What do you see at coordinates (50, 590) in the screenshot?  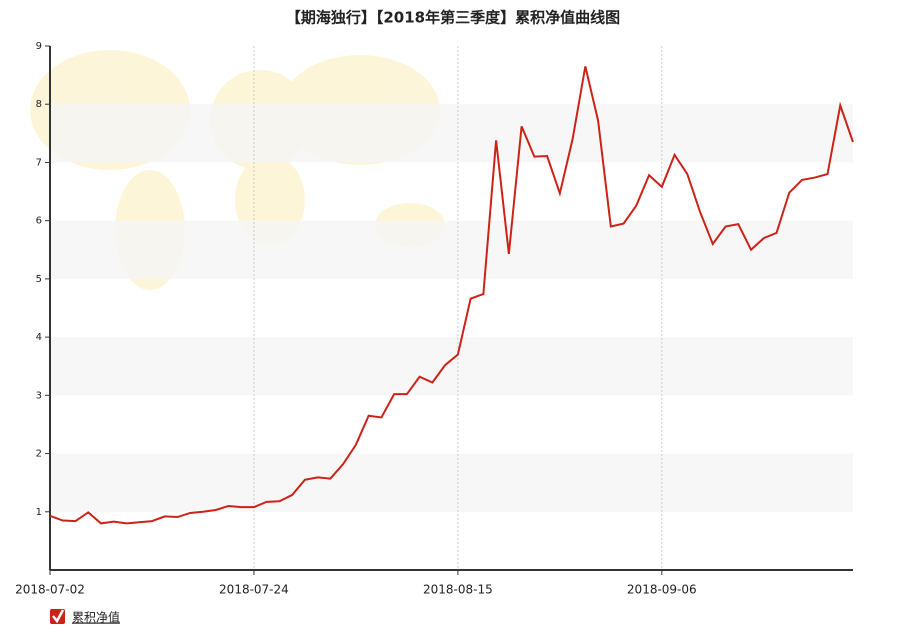 I see `x-tick-label: 2018-07-02` at bounding box center [50, 590].